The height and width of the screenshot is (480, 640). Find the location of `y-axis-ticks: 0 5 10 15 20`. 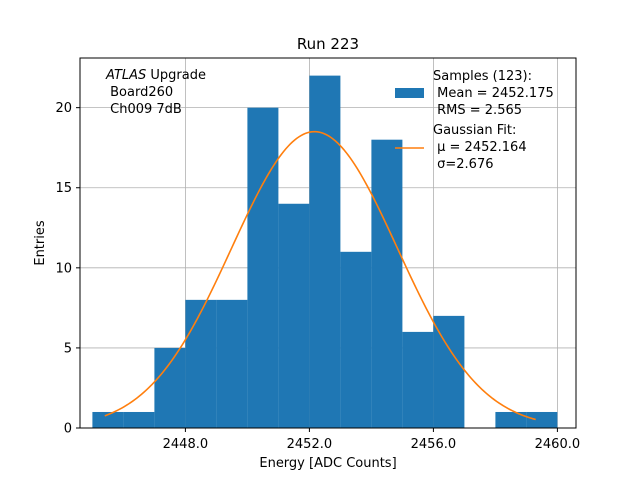

y-axis-ticks: 0 5 10 15 20 is located at coordinates (67, 269).